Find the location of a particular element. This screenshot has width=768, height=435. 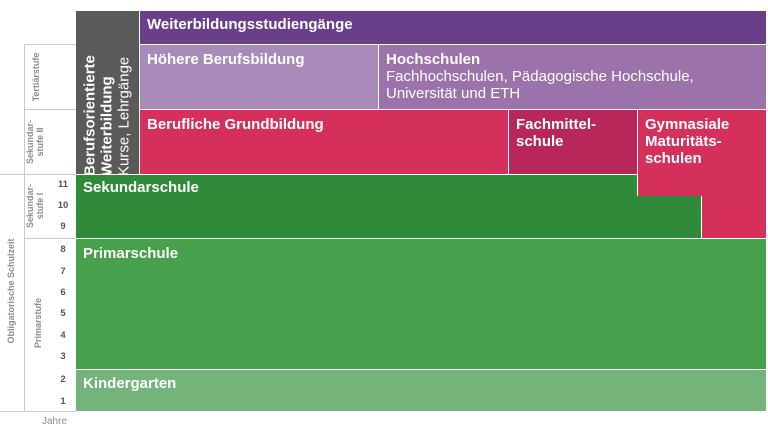

hoehere-berufsbildung-label: Höhere Berufsbildung is located at coordinates (226, 59).